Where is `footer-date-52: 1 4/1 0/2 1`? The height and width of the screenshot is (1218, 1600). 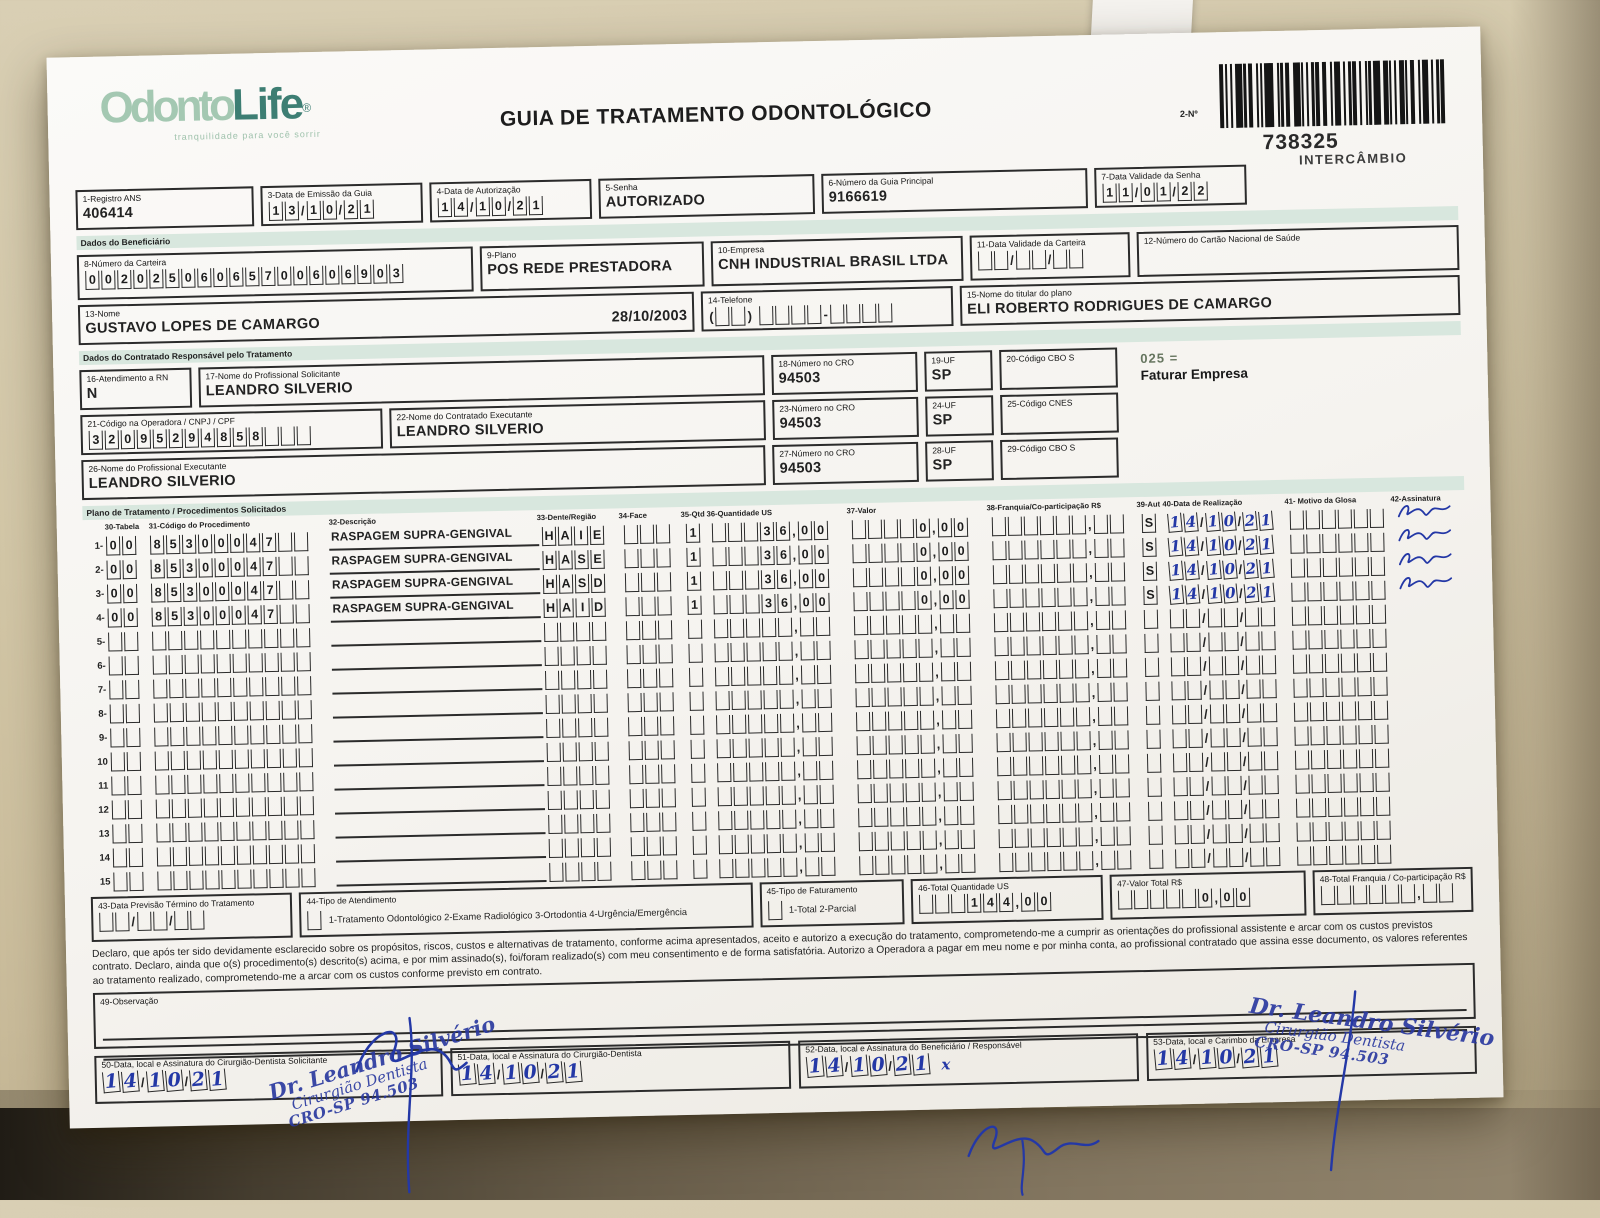 footer-date-52: 1 4/1 0/2 1 is located at coordinates (868, 1065).